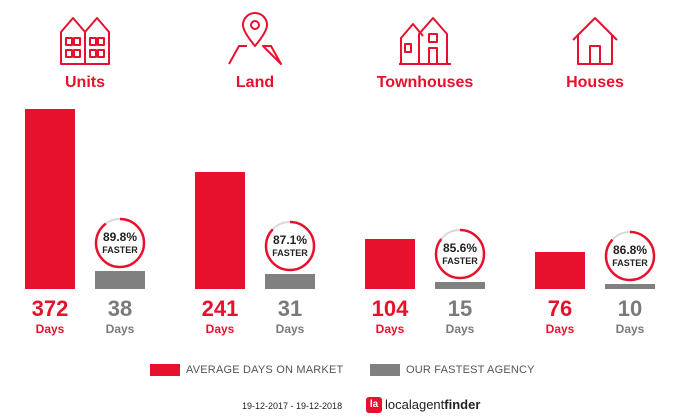 The width and height of the screenshot is (700, 420). Describe the element at coordinates (85, 82) in the screenshot. I see `category-label: Units` at that location.